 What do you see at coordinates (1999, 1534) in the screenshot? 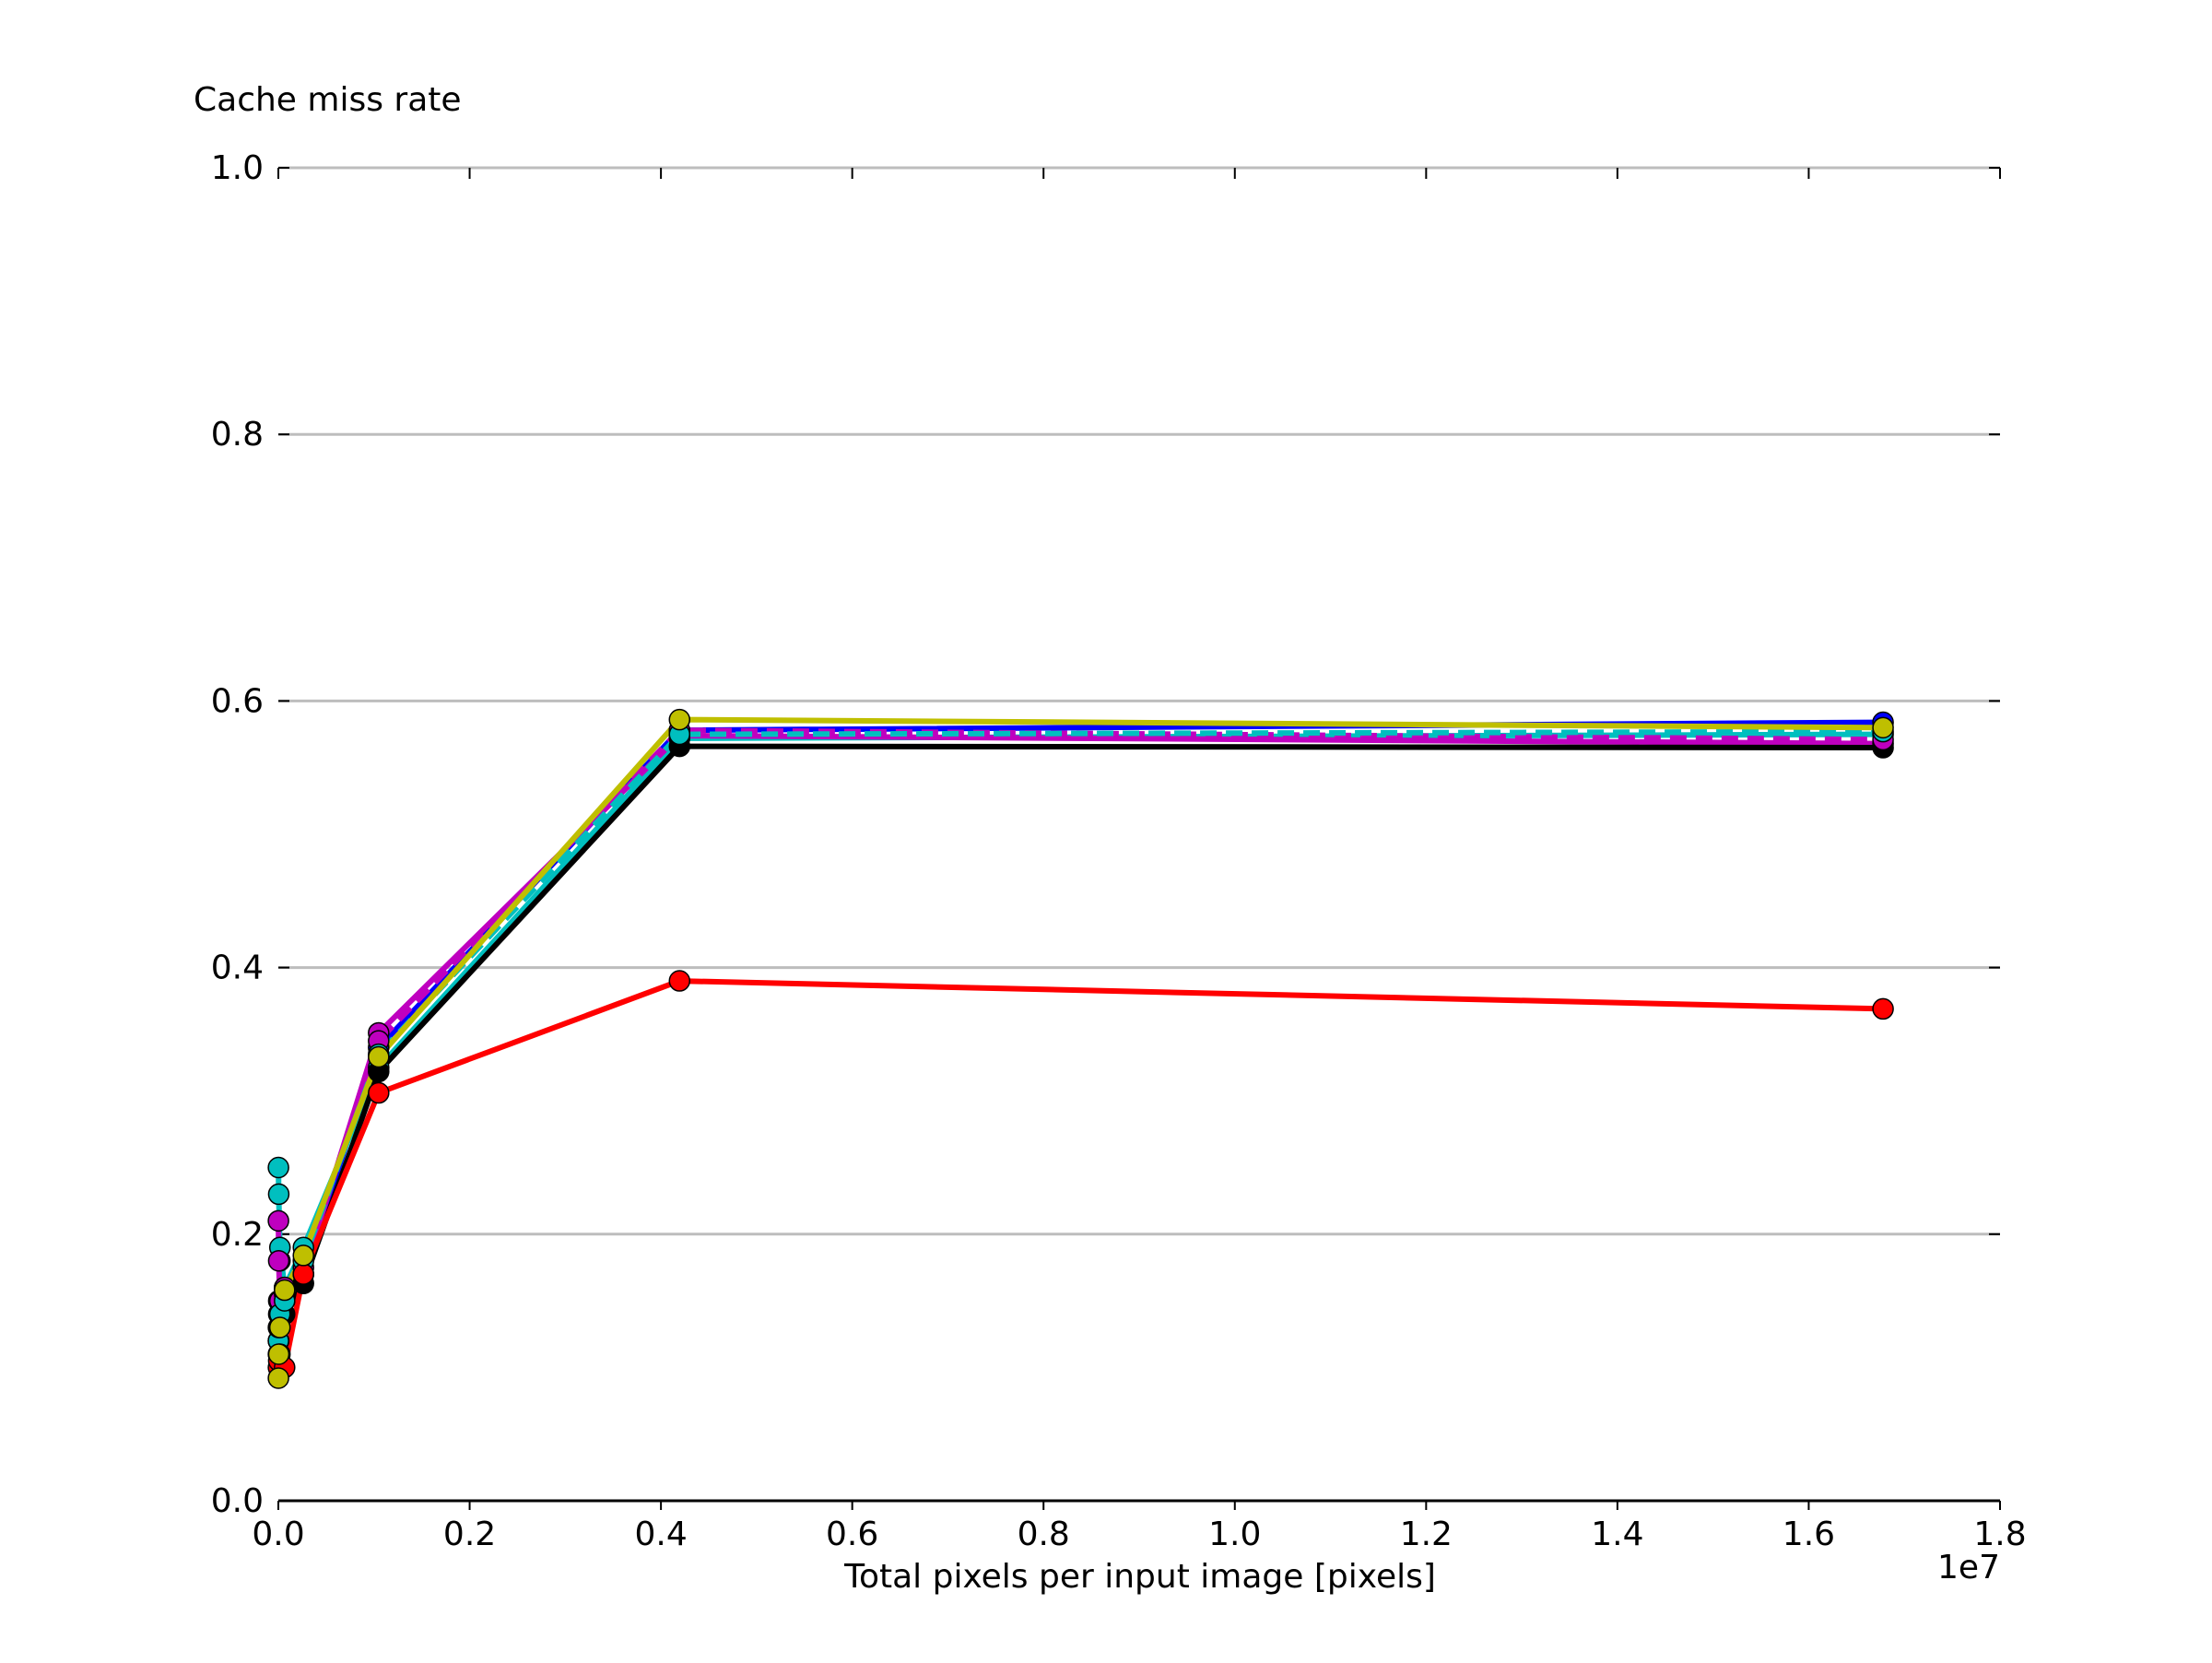
I see `x-tick-label: 1.8` at bounding box center [1999, 1534].